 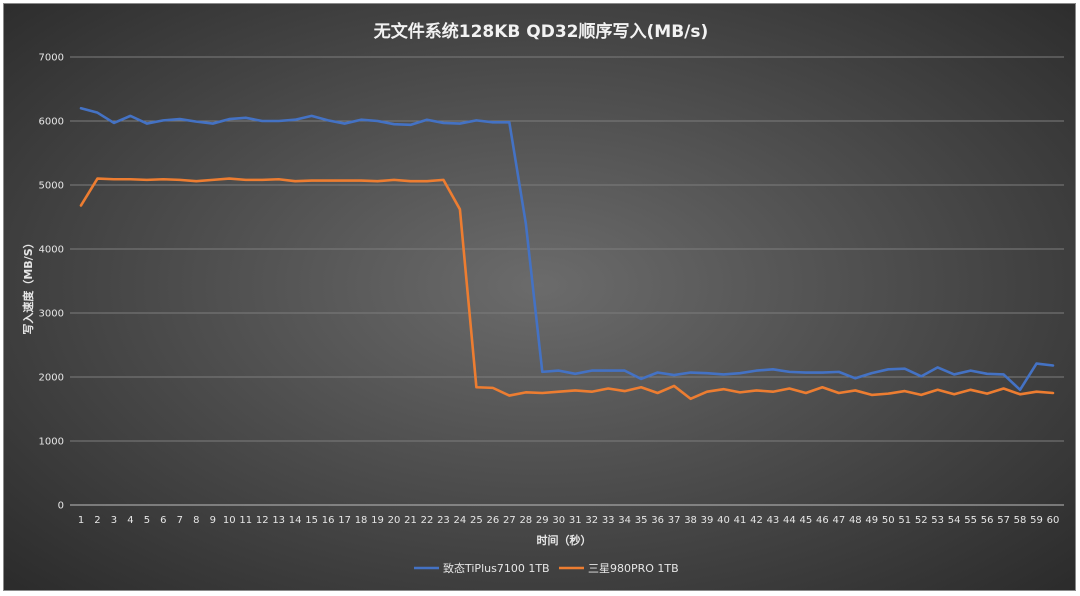 What do you see at coordinates (542, 520) in the screenshot?
I see `x-tick-label: 29` at bounding box center [542, 520].